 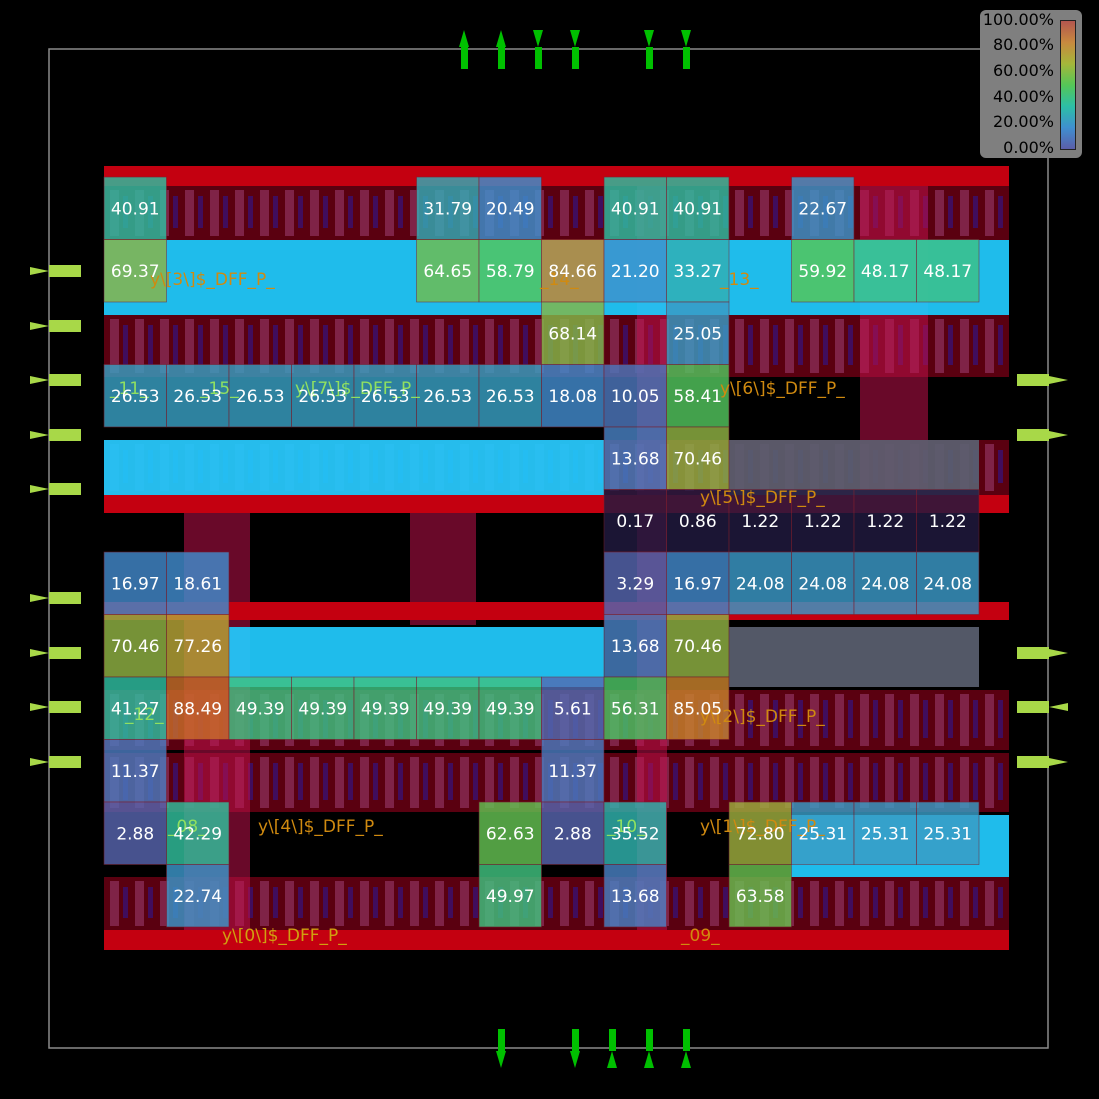 I want to click on density-value: 24.08, so click(x=885, y=584).